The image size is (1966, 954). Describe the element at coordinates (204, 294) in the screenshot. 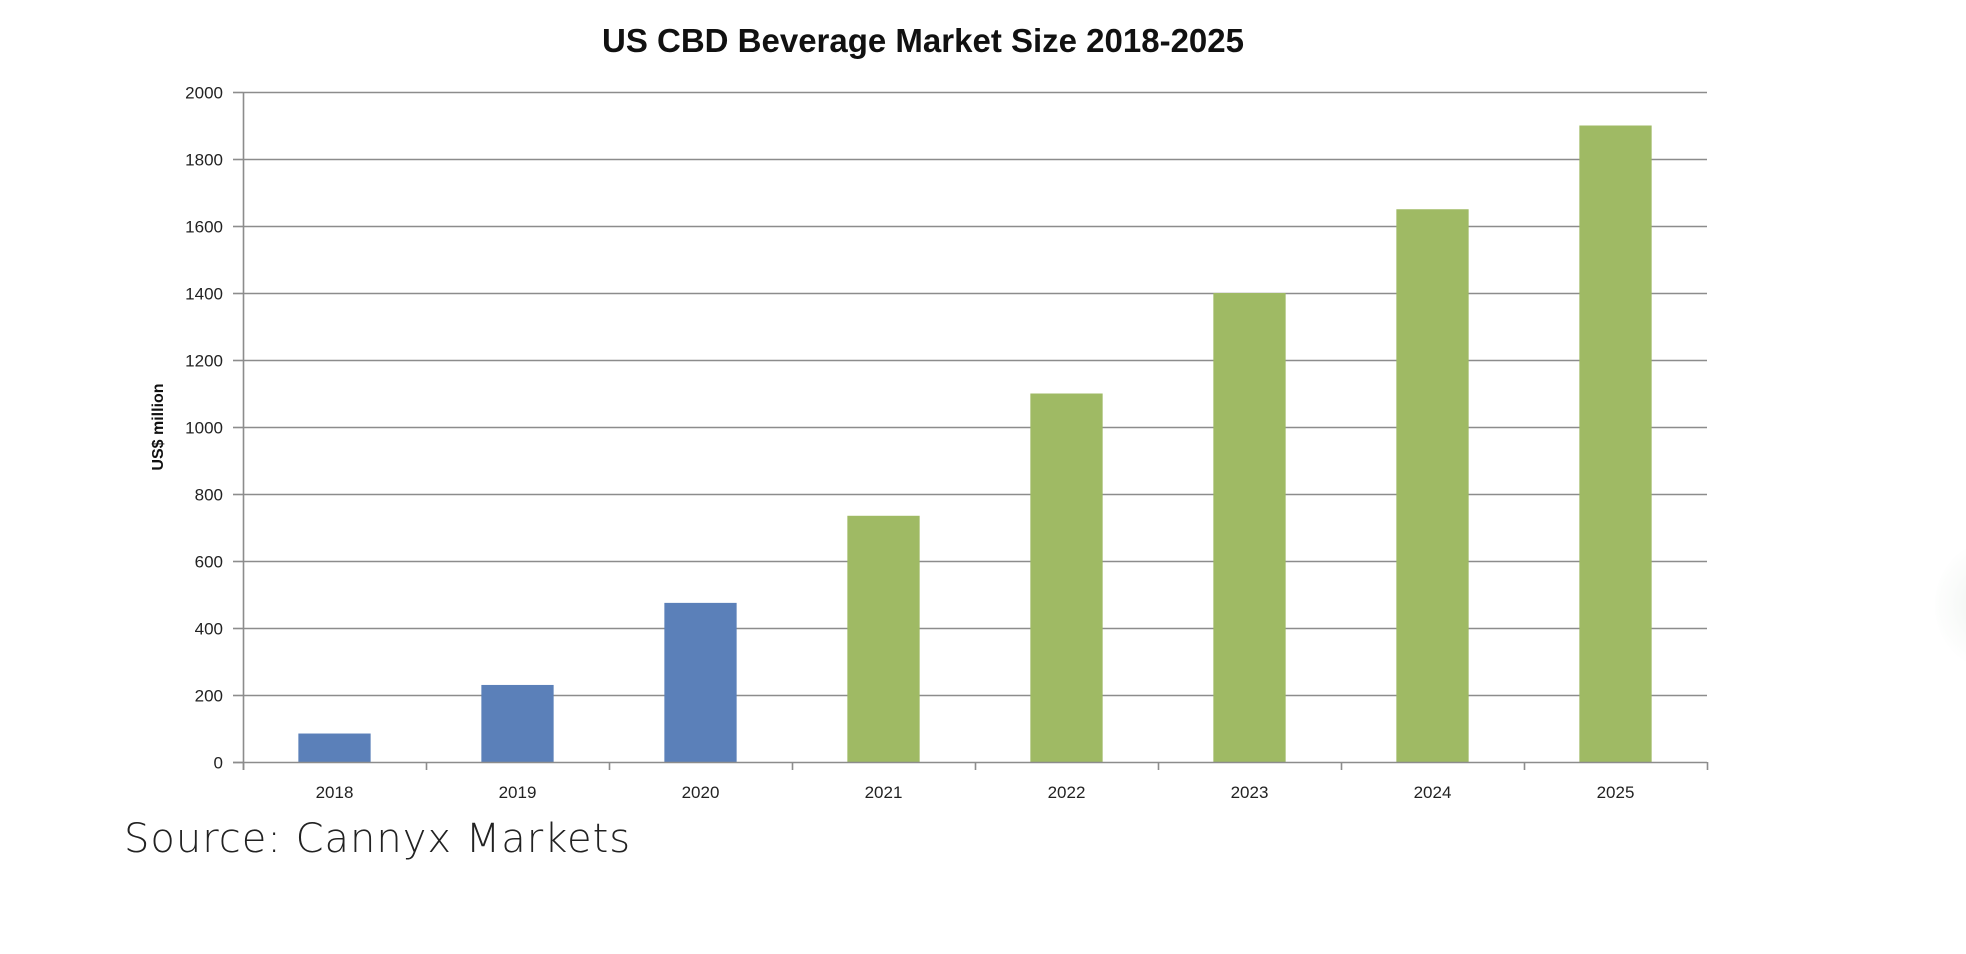

I see `y-tick-label: 1400` at that location.